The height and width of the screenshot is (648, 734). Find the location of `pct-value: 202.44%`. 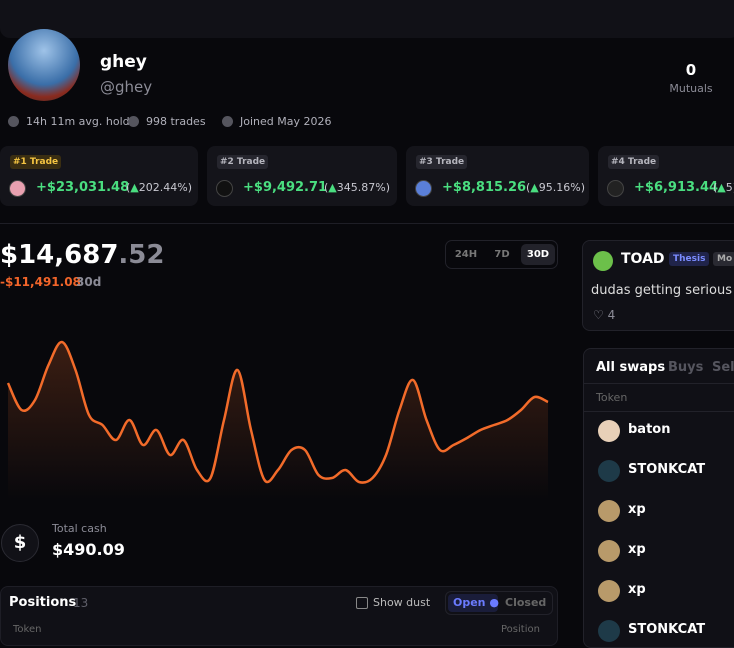

pct-value: 202.44% is located at coordinates (163, 187).